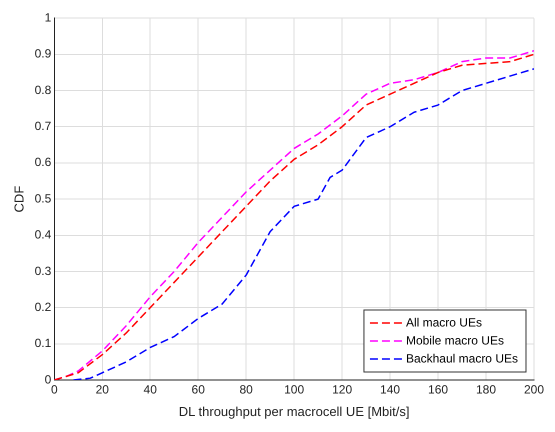 The width and height of the screenshot is (555, 432). I want to click on x-tick-label: 180, so click(486, 389).